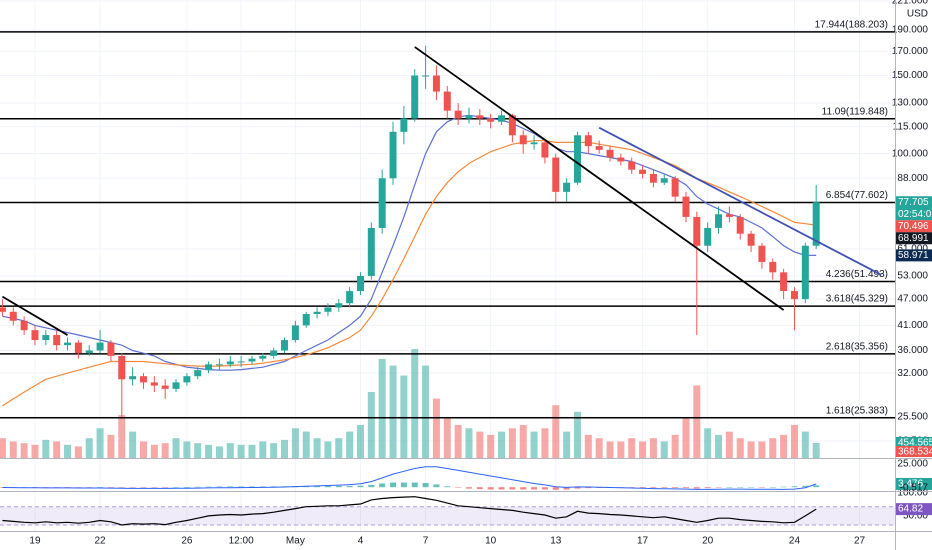 This screenshot has height=550, width=932. I want to click on trendline, so click(34, 315).